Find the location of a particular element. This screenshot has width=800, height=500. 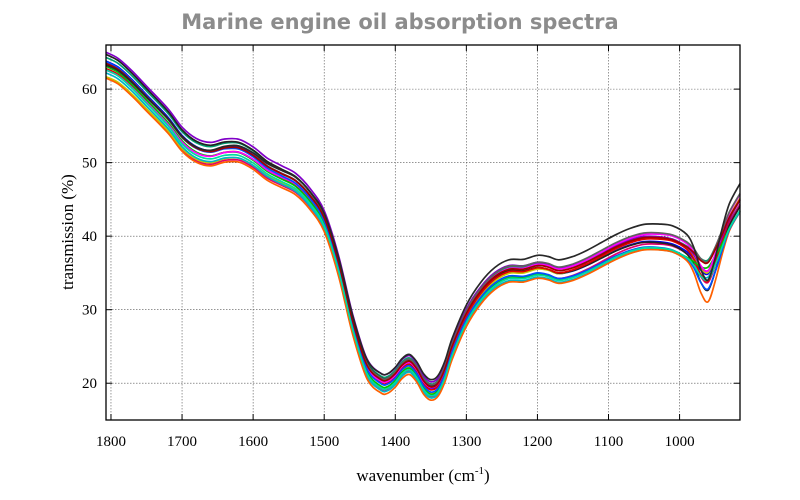

x-tick-label: 1500 is located at coordinates (324, 442).